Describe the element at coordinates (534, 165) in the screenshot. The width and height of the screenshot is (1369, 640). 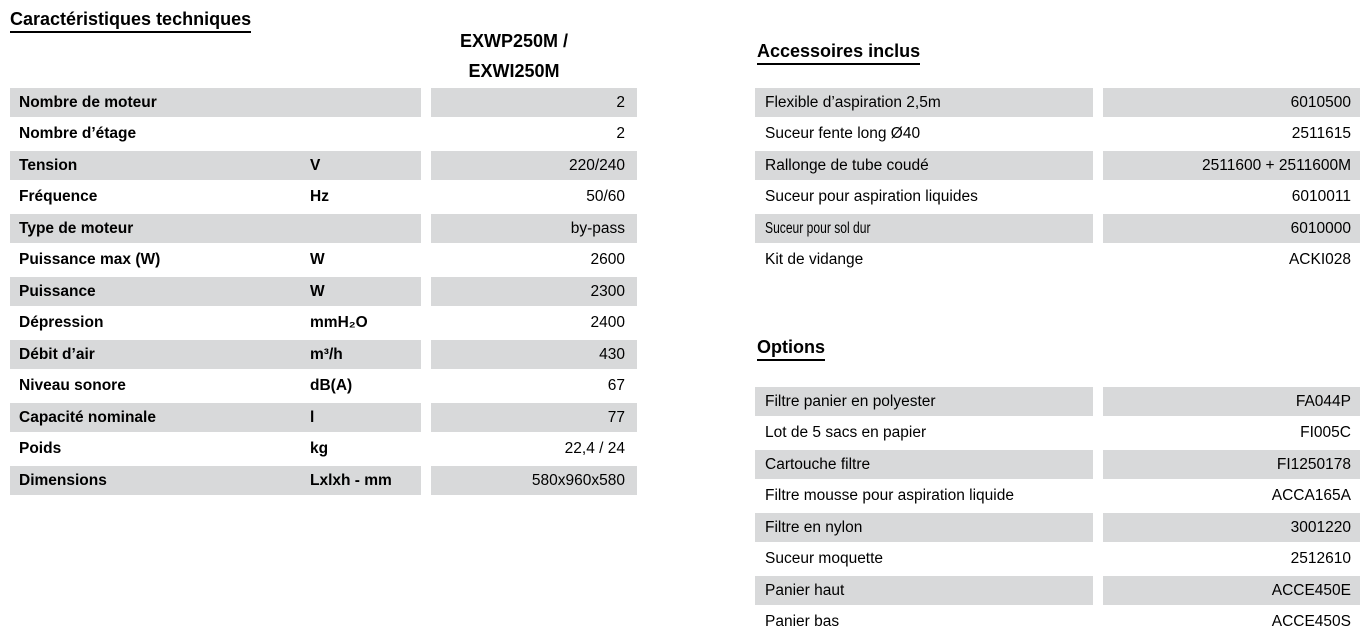
I see `spec-value: 220/240` at that location.